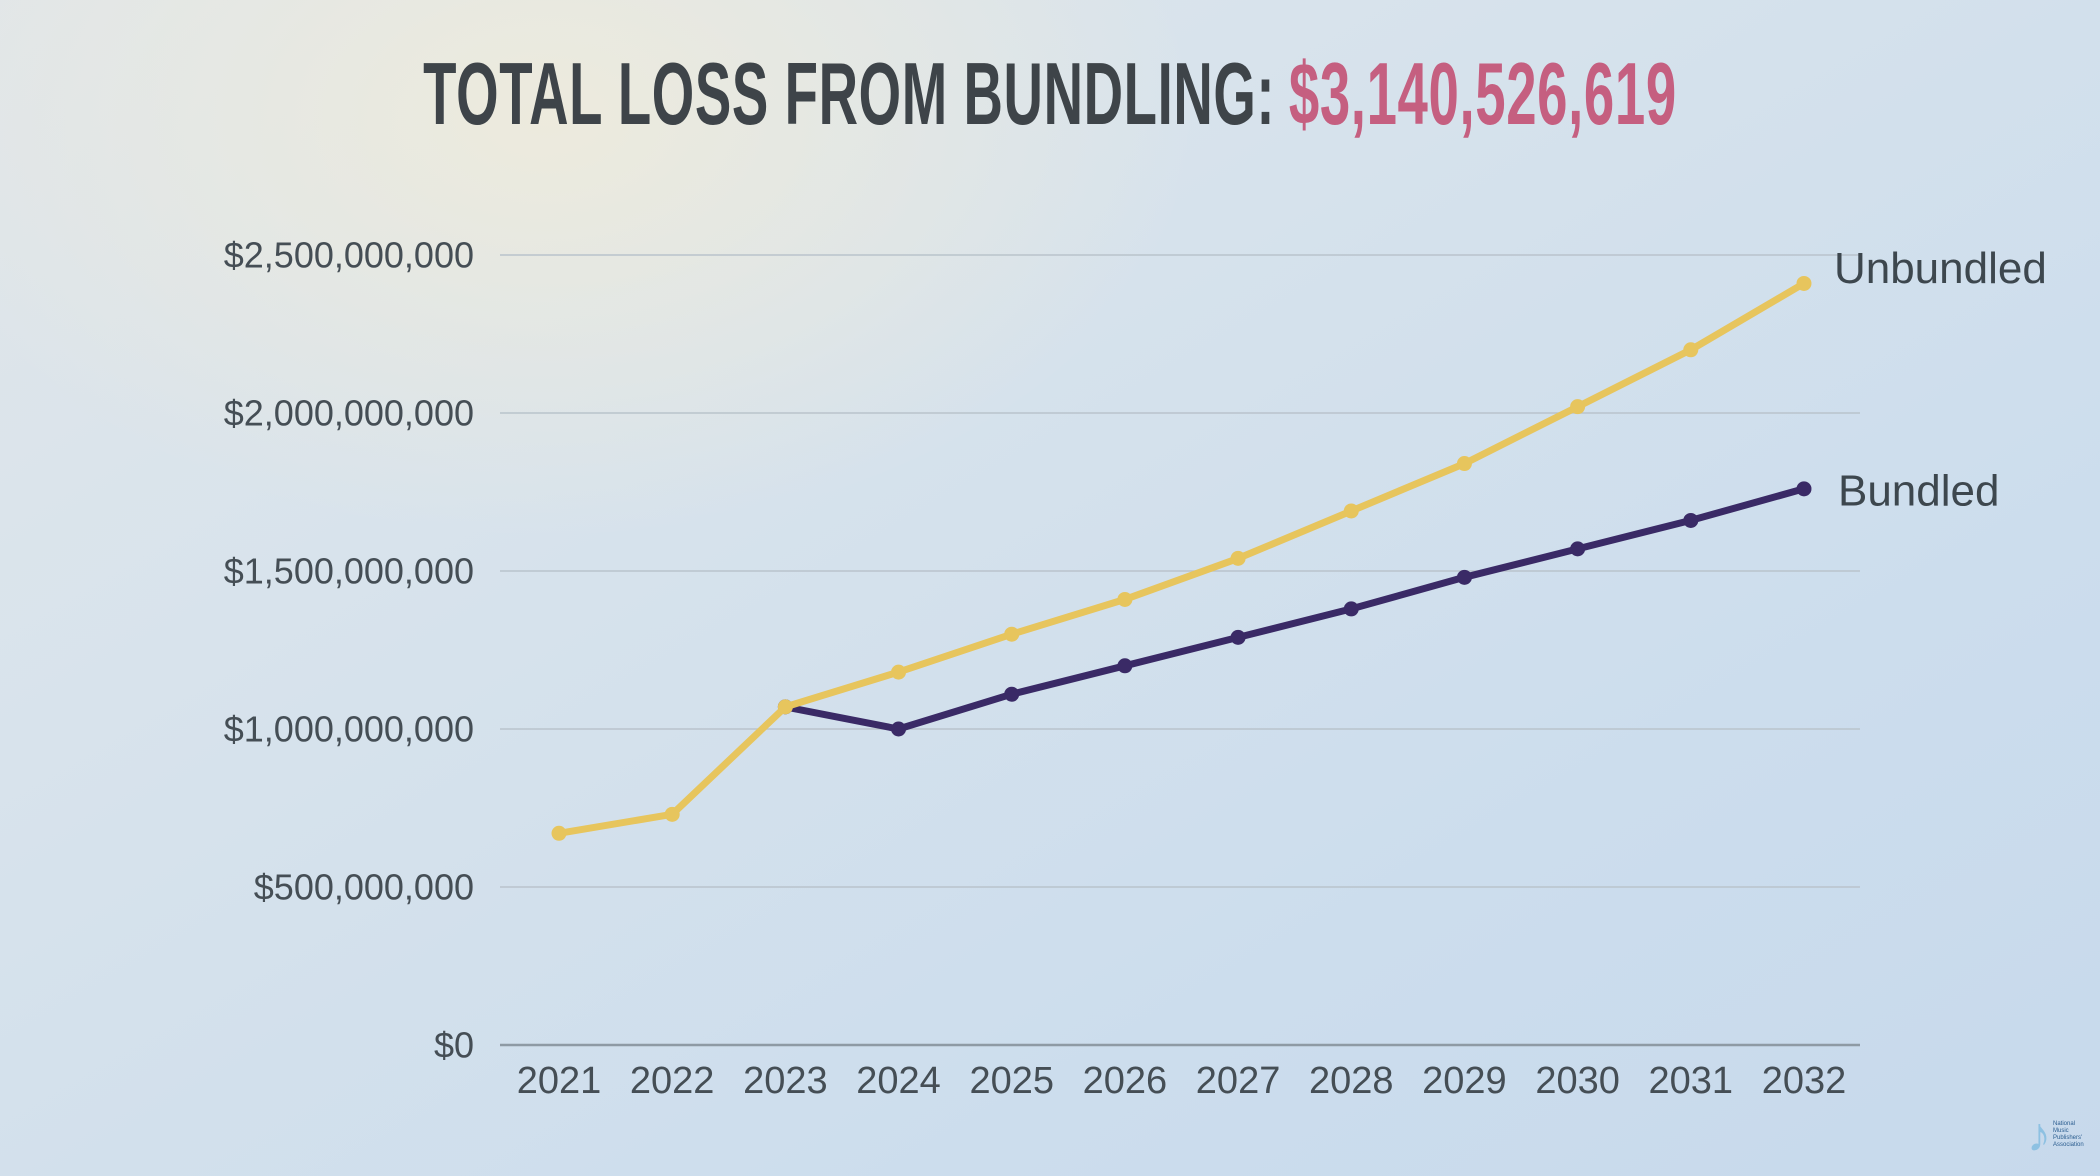  What do you see at coordinates (1464, 464) in the screenshot?
I see `data-point-unbundled-2029` at bounding box center [1464, 464].